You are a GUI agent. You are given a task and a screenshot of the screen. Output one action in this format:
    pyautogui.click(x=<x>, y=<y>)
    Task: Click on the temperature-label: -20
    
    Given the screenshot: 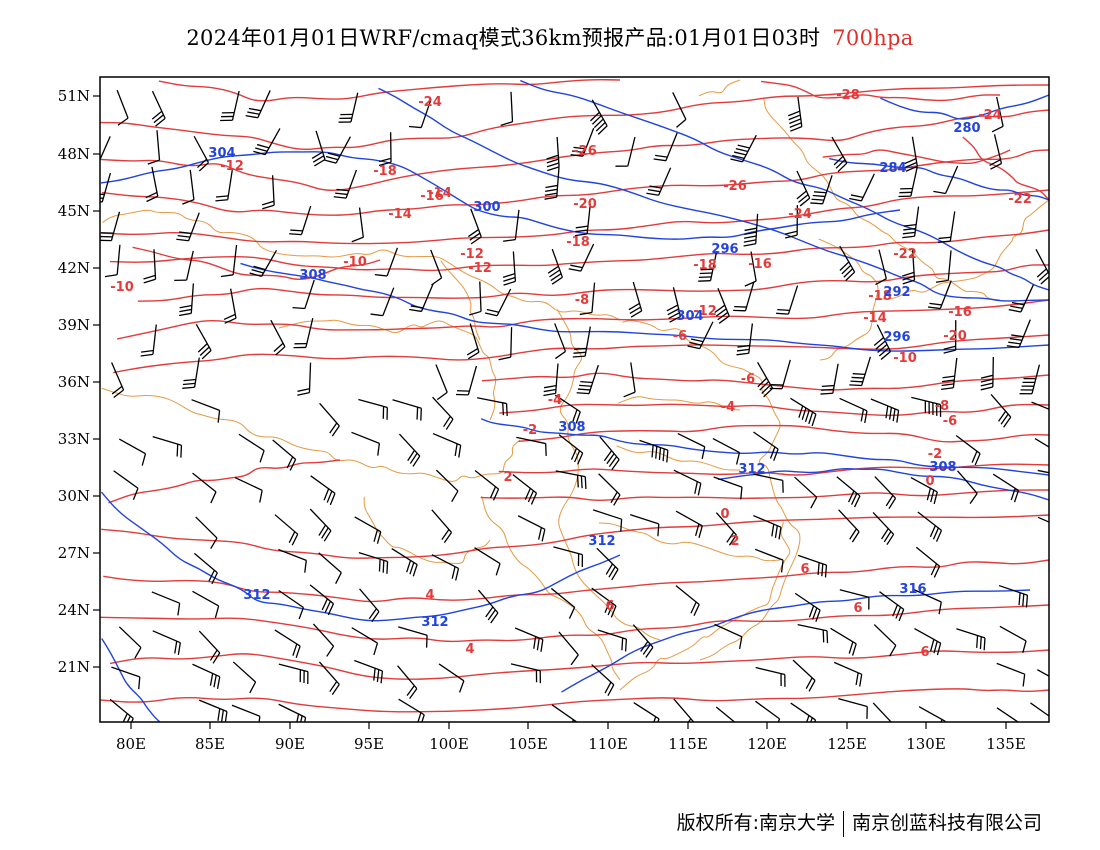 What is the action you would take?
    pyautogui.click(x=955, y=336)
    